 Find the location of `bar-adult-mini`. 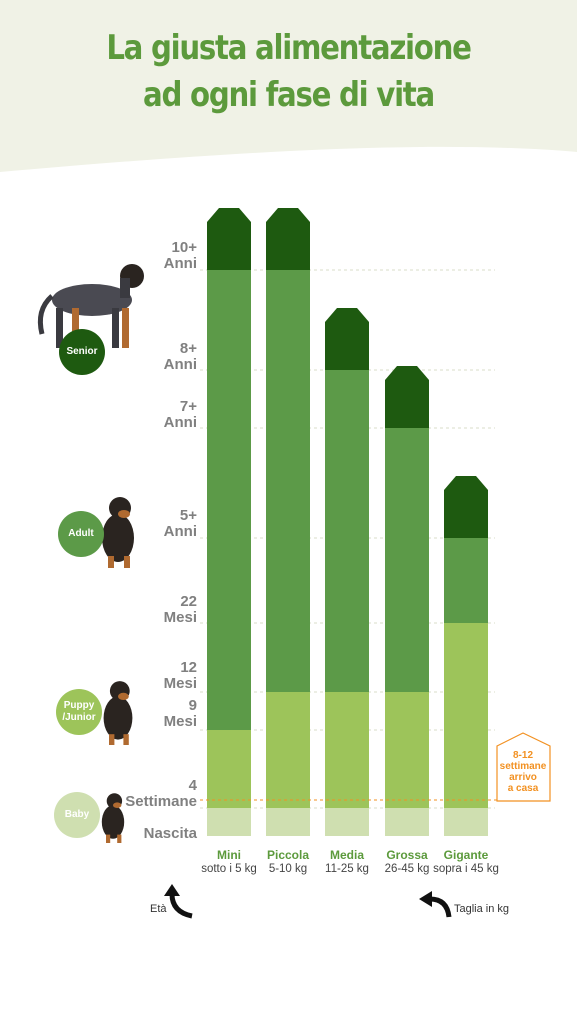

bar-adult-mini is located at coordinates (229, 500).